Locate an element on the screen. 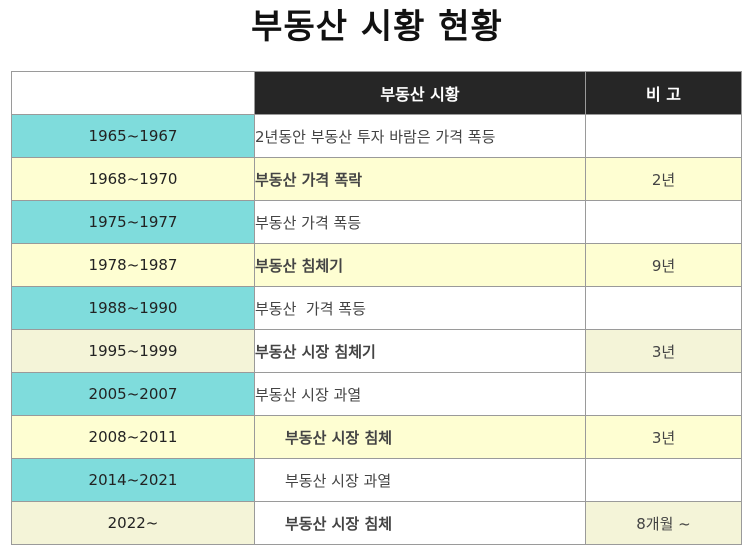 Image resolution: width=754 pixels, height=556 pixels. table-row: 2008~2011 부동산 시장 침체 3년 is located at coordinates (376, 437).